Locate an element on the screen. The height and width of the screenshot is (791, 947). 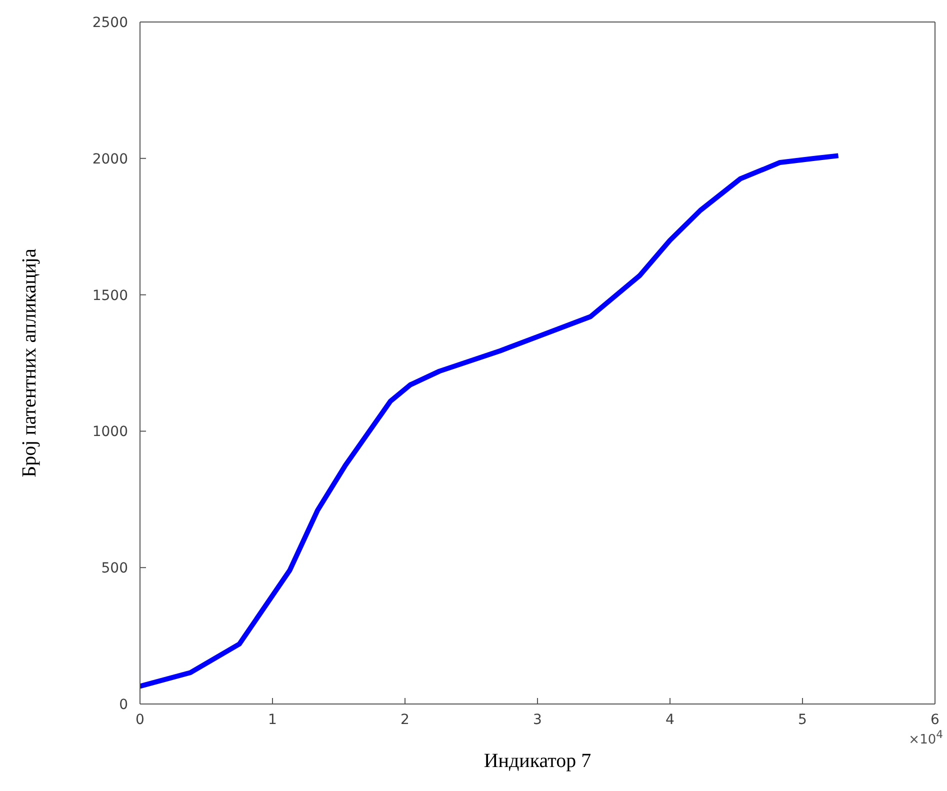
x-tick-label: 2 is located at coordinates (405, 720).